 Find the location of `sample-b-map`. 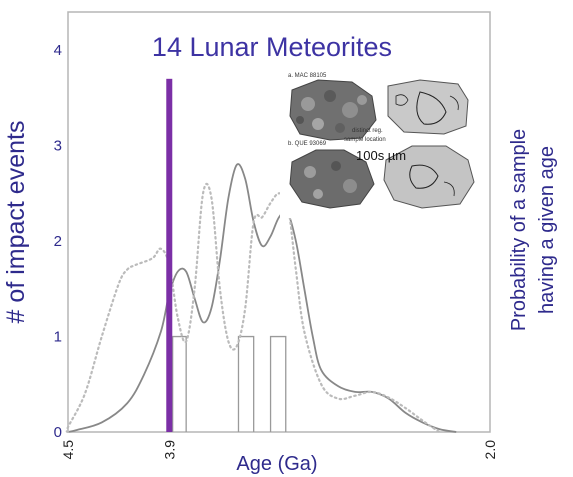

sample-b-map is located at coordinates (429, 177).